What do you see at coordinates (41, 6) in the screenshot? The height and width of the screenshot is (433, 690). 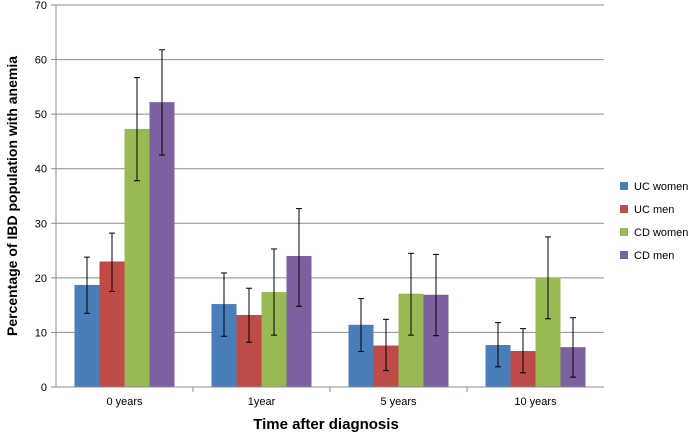 I see `y-tick-label: 70` at bounding box center [41, 6].